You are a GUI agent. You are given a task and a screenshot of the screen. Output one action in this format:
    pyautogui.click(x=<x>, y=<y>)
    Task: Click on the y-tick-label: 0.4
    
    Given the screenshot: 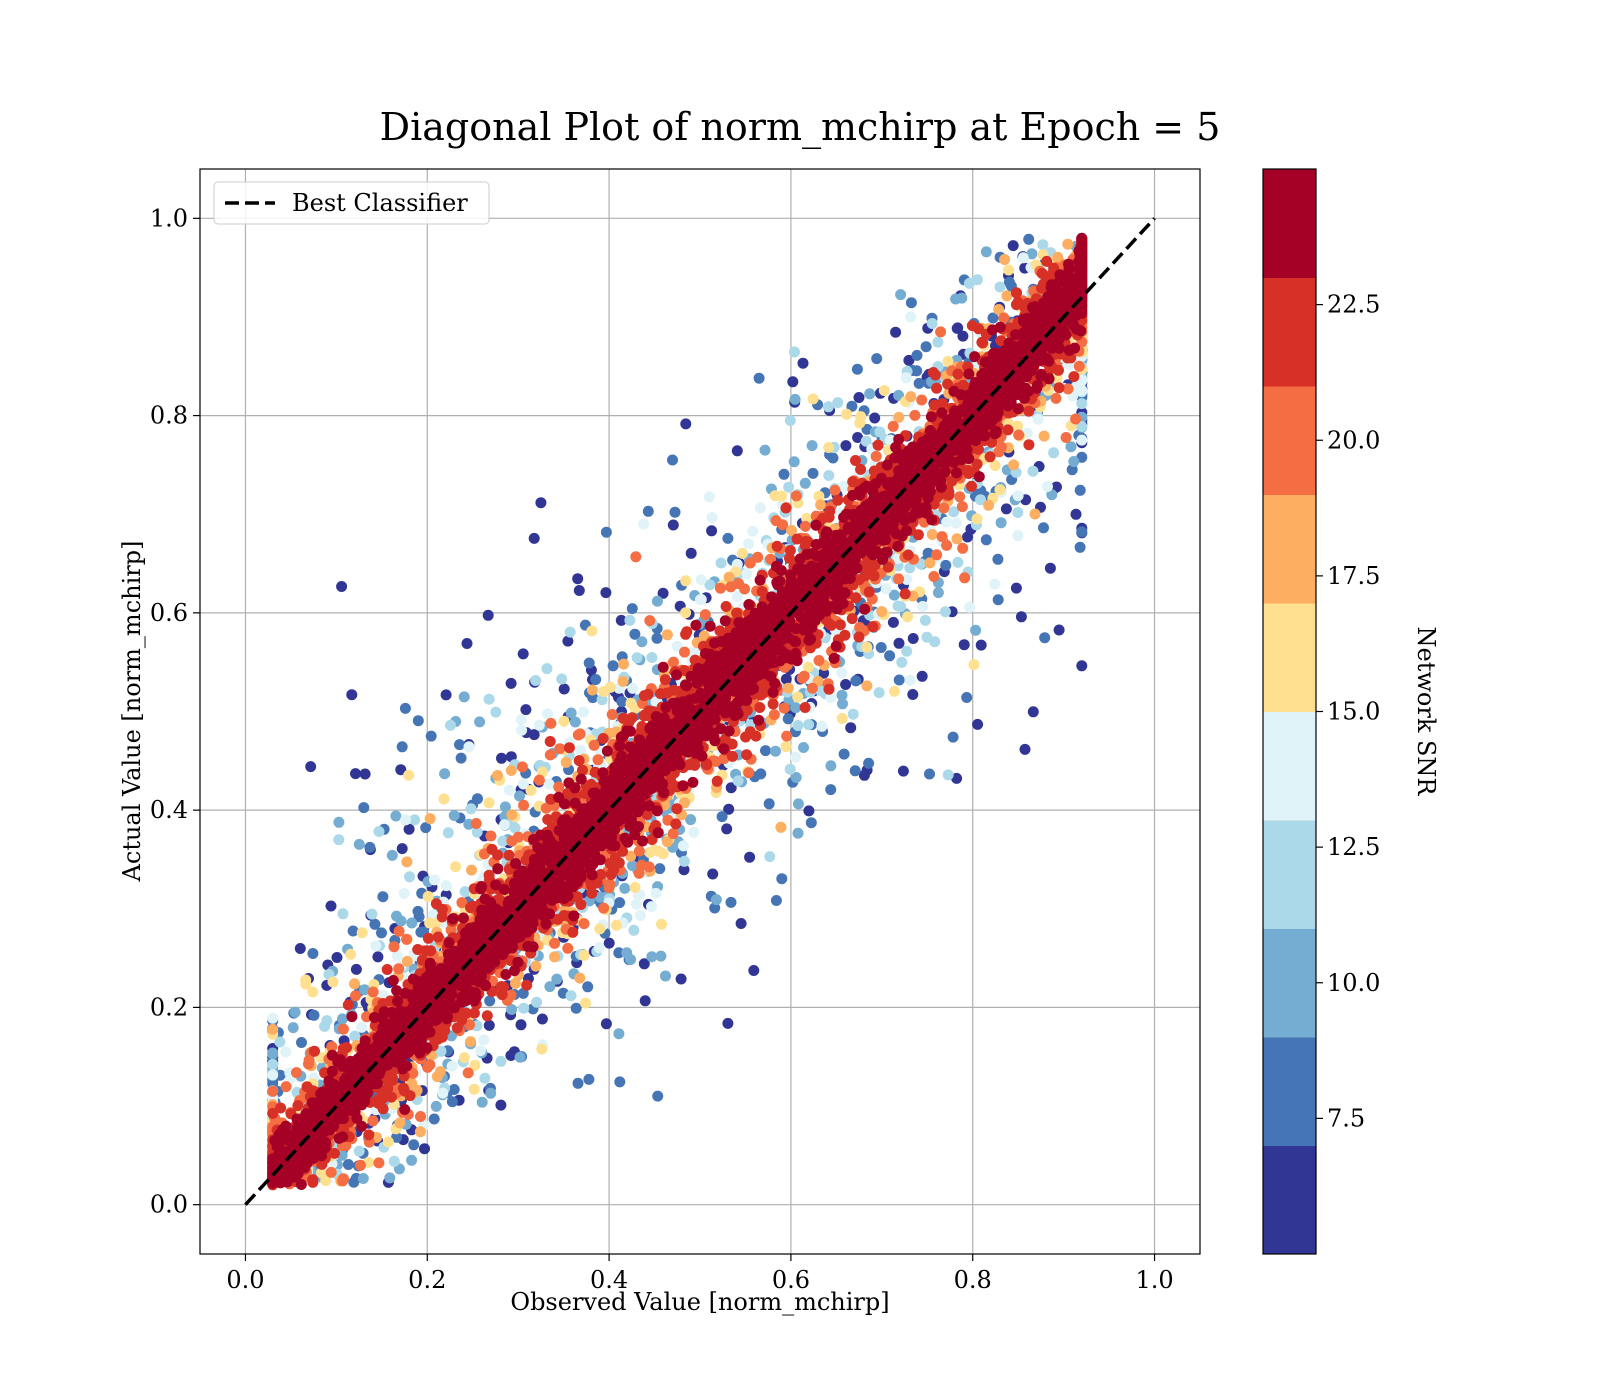 What is the action you would take?
    pyautogui.click(x=169, y=810)
    